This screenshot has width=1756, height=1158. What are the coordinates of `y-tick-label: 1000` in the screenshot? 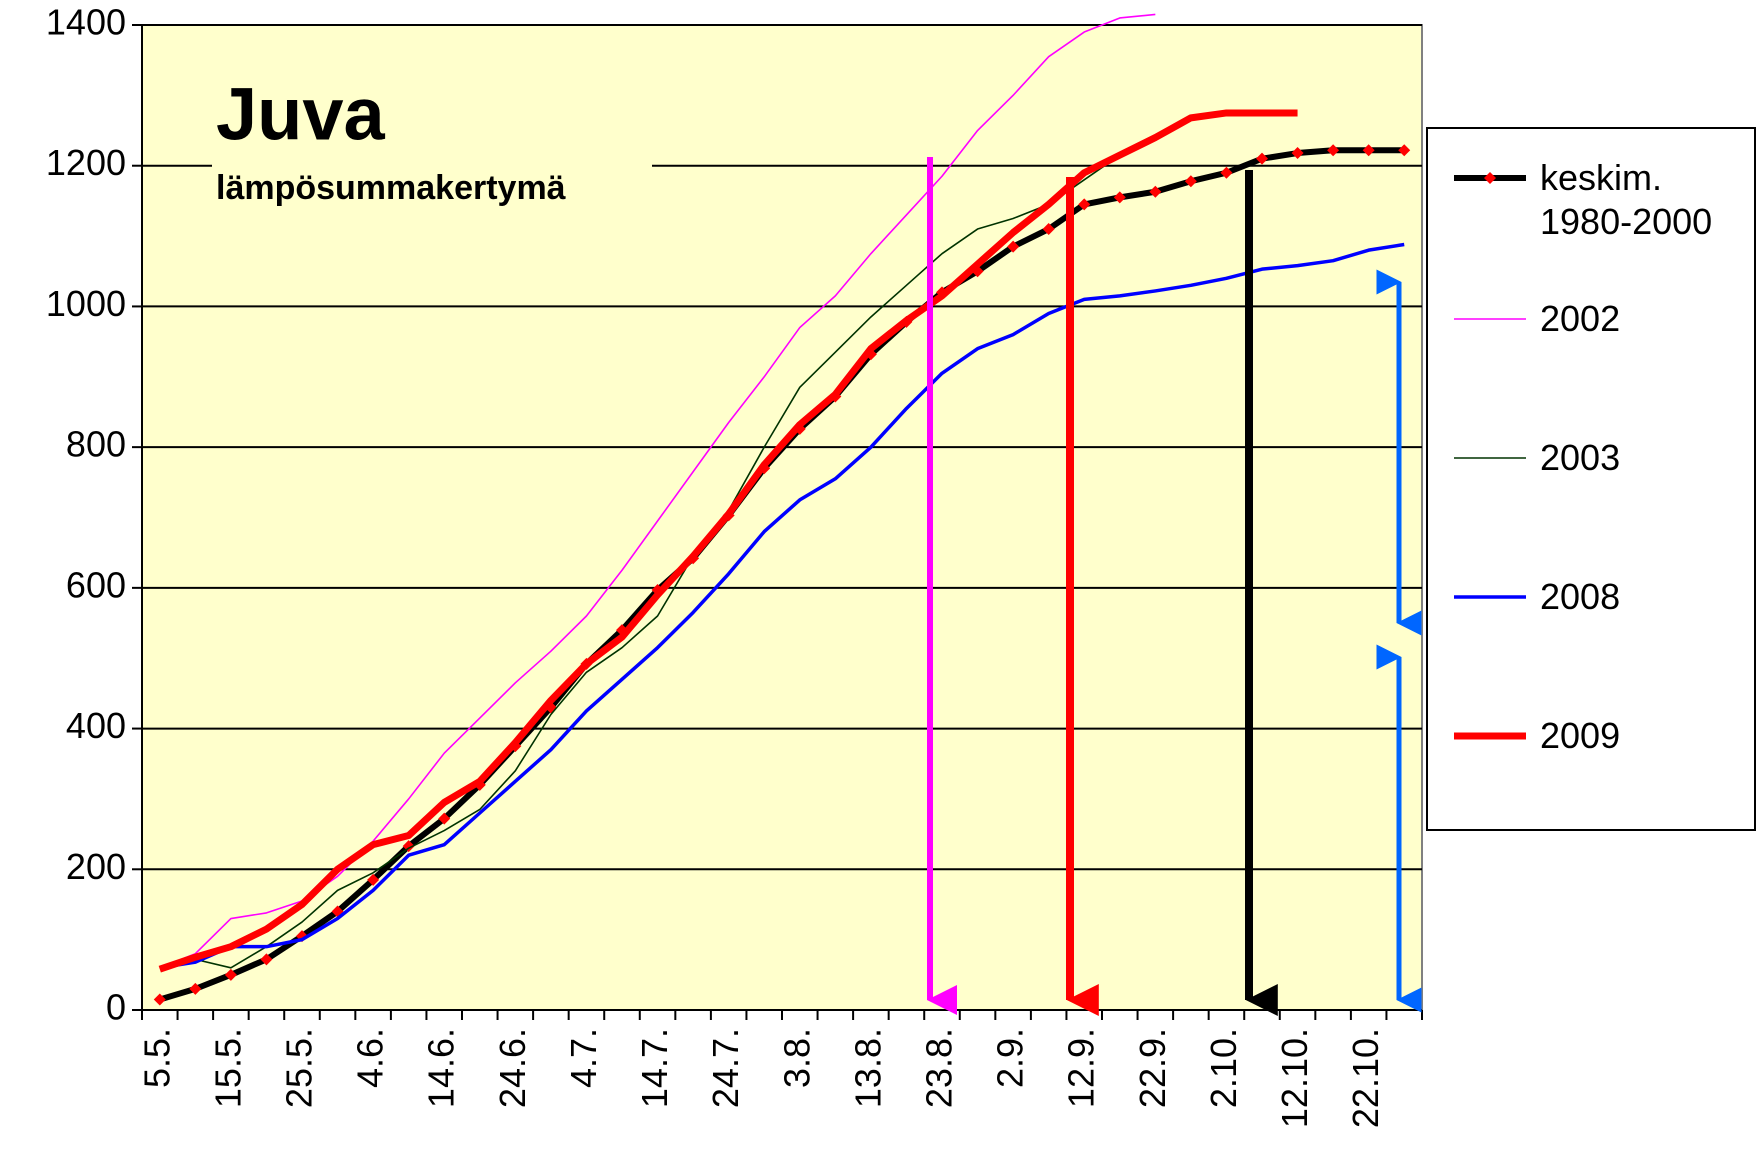 It's located at (86, 303).